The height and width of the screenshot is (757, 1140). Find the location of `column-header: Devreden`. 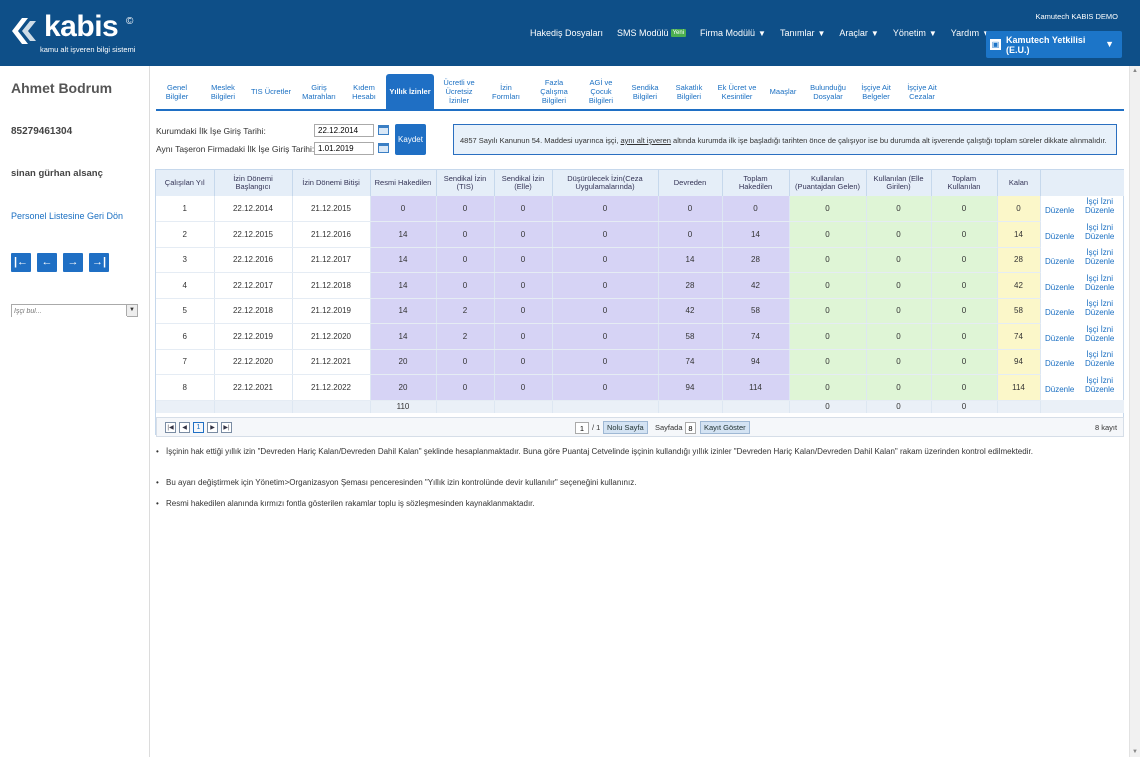

column-header: Devreden is located at coordinates (690, 183).